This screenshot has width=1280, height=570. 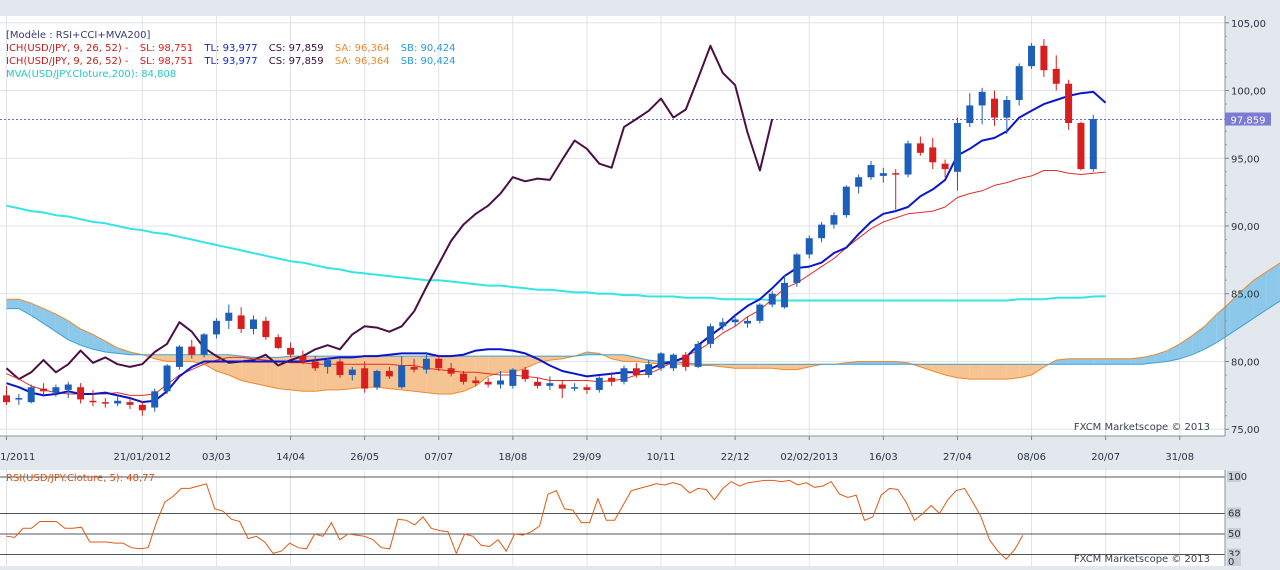 What do you see at coordinates (1248, 24) in the screenshot?
I see `y-tick-label: 105,00` at bounding box center [1248, 24].